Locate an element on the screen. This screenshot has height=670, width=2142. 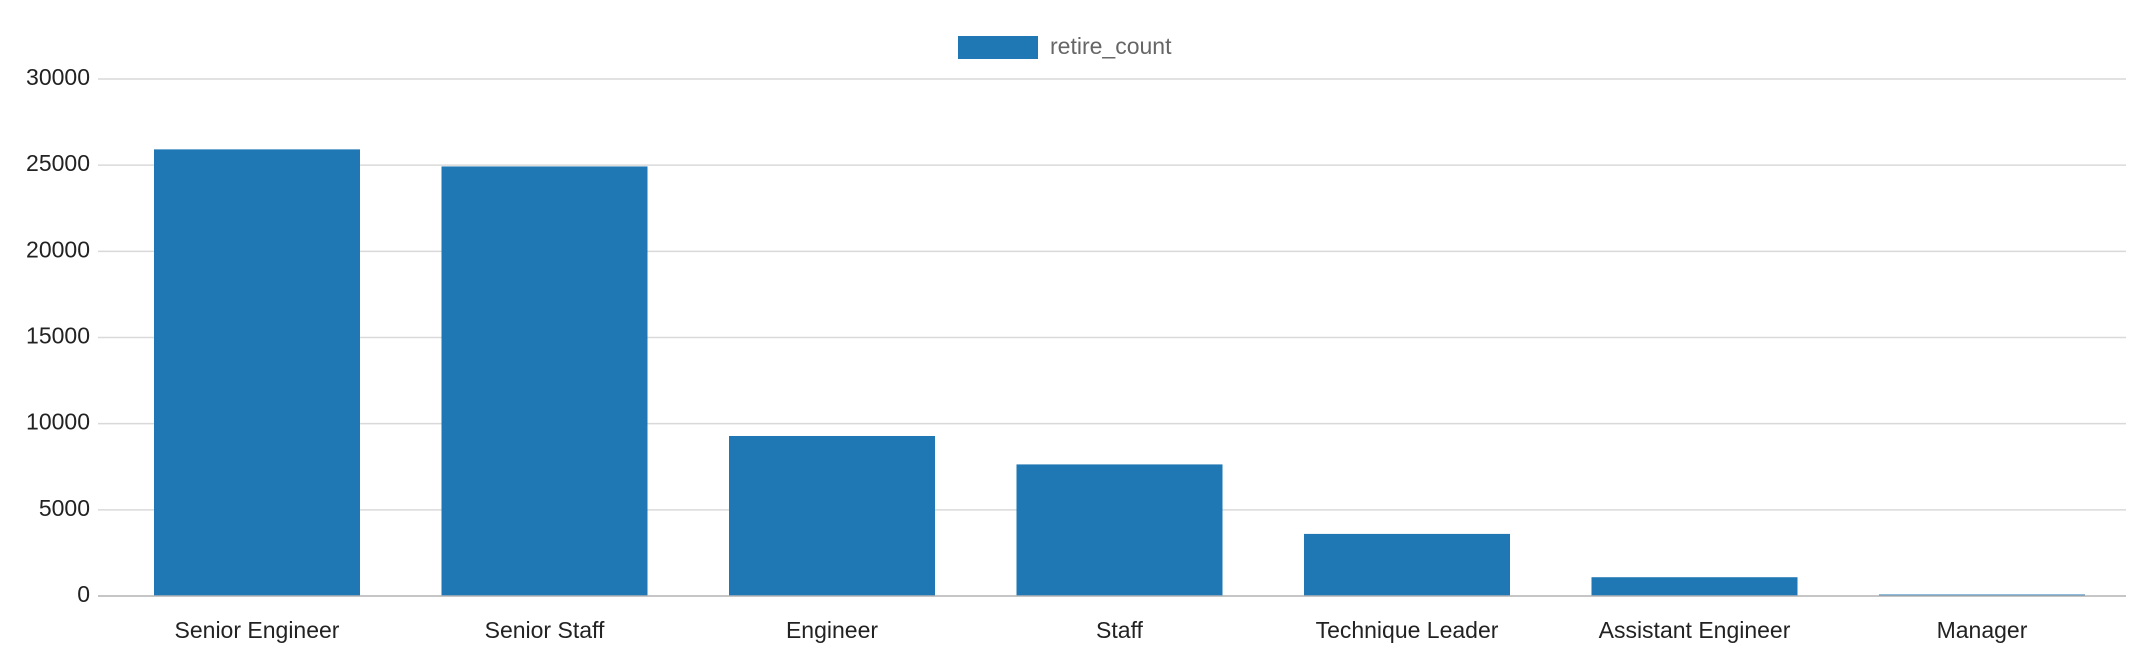
legend-label: retire_count is located at coordinates (1111, 46).